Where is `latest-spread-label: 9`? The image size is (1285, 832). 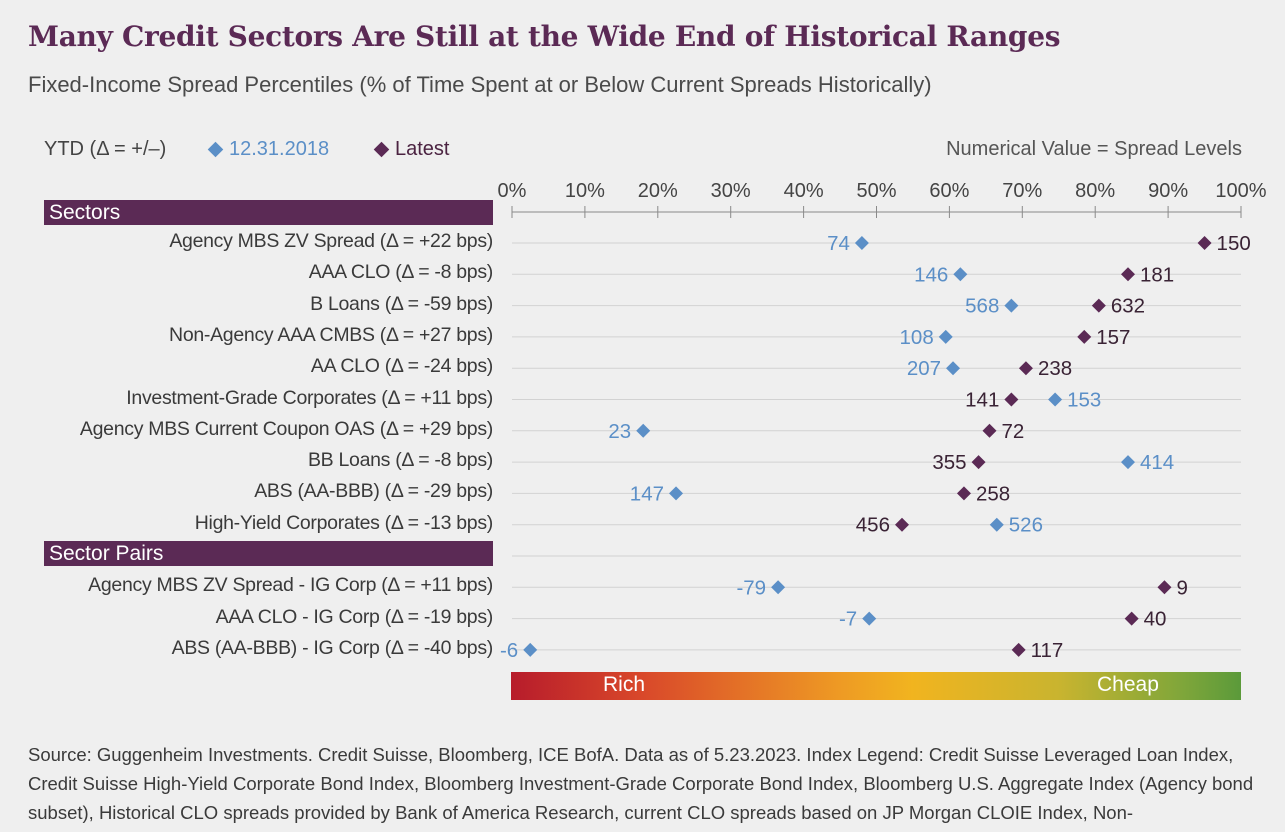
latest-spread-label: 9 is located at coordinates (1181, 587).